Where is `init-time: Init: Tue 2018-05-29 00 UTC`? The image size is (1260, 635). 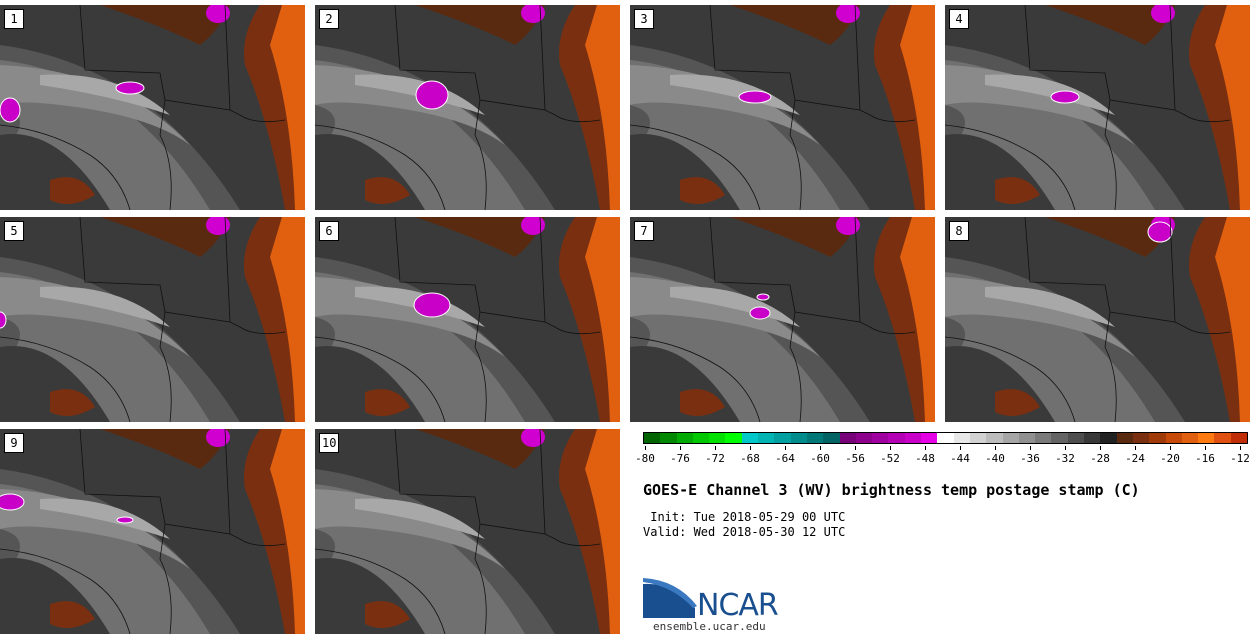 init-time: Init: Tue 2018-05-29 00 UTC is located at coordinates (744, 517).